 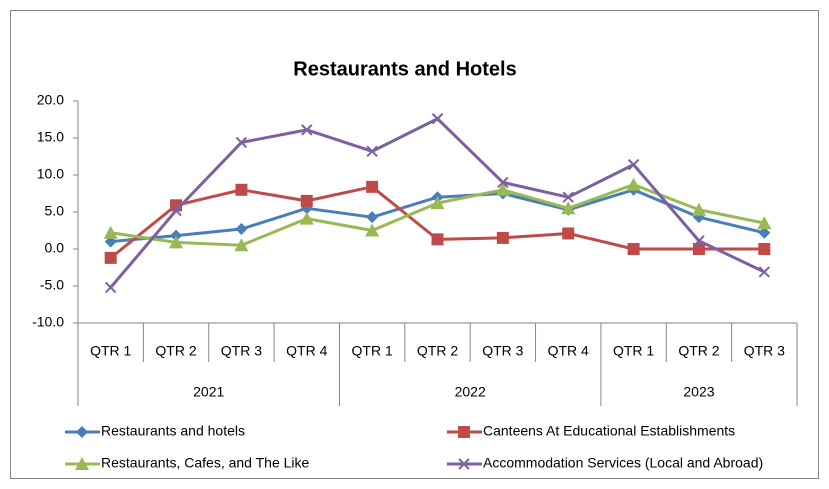 I want to click on y-tick-label: -10.0, so click(x=48, y=322).